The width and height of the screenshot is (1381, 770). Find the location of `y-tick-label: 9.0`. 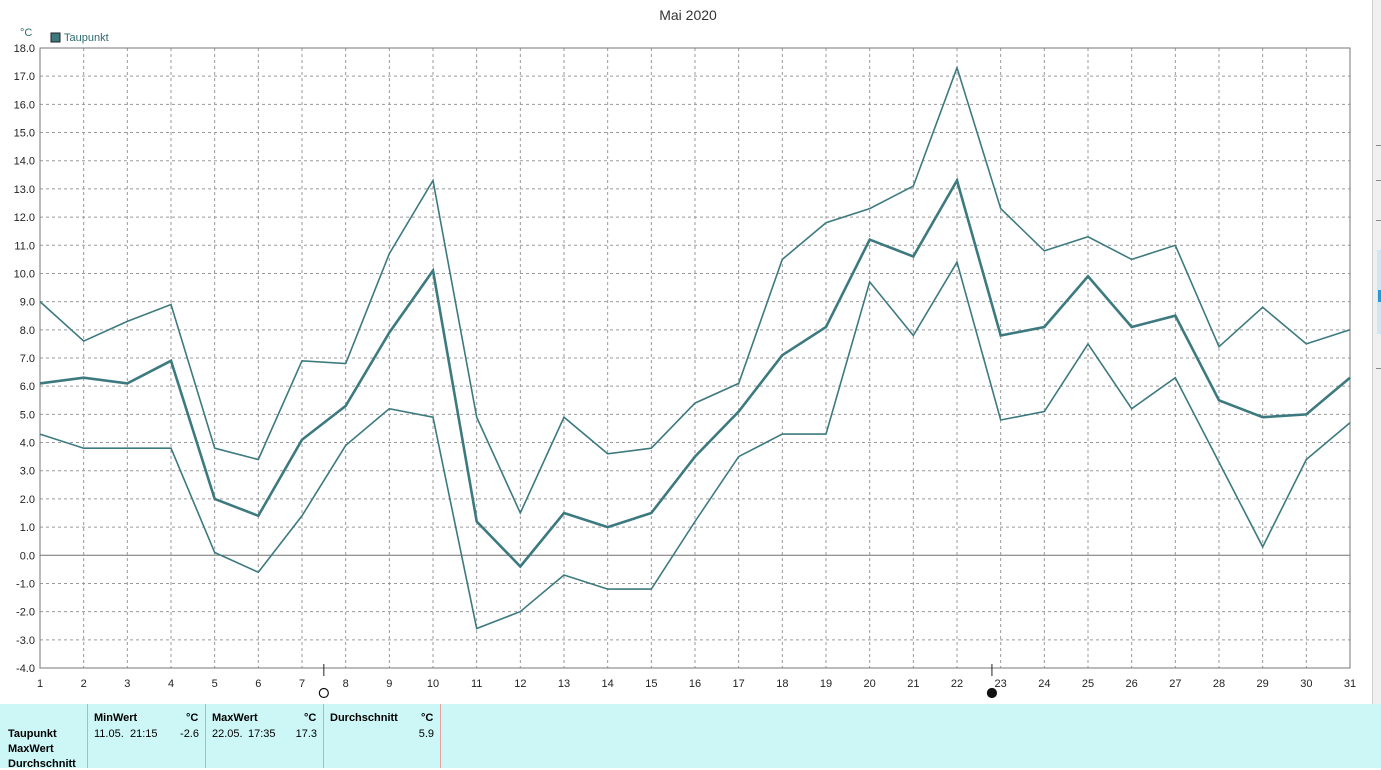

y-tick-label: 9.0 is located at coordinates (27, 303).